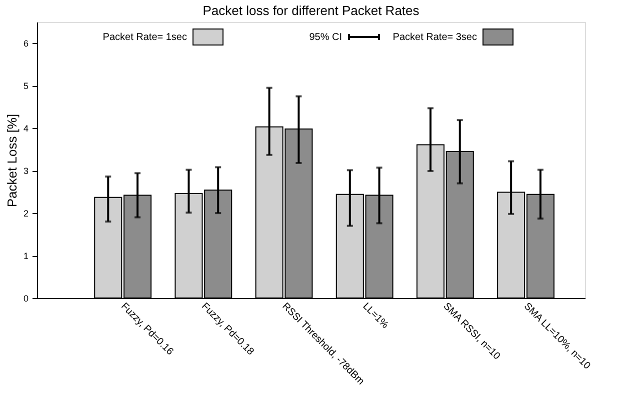 This screenshot has width=618, height=409. Describe the element at coordinates (311, 10) in the screenshot. I see `chart-title: Packet loss for different Packet Rates` at that location.